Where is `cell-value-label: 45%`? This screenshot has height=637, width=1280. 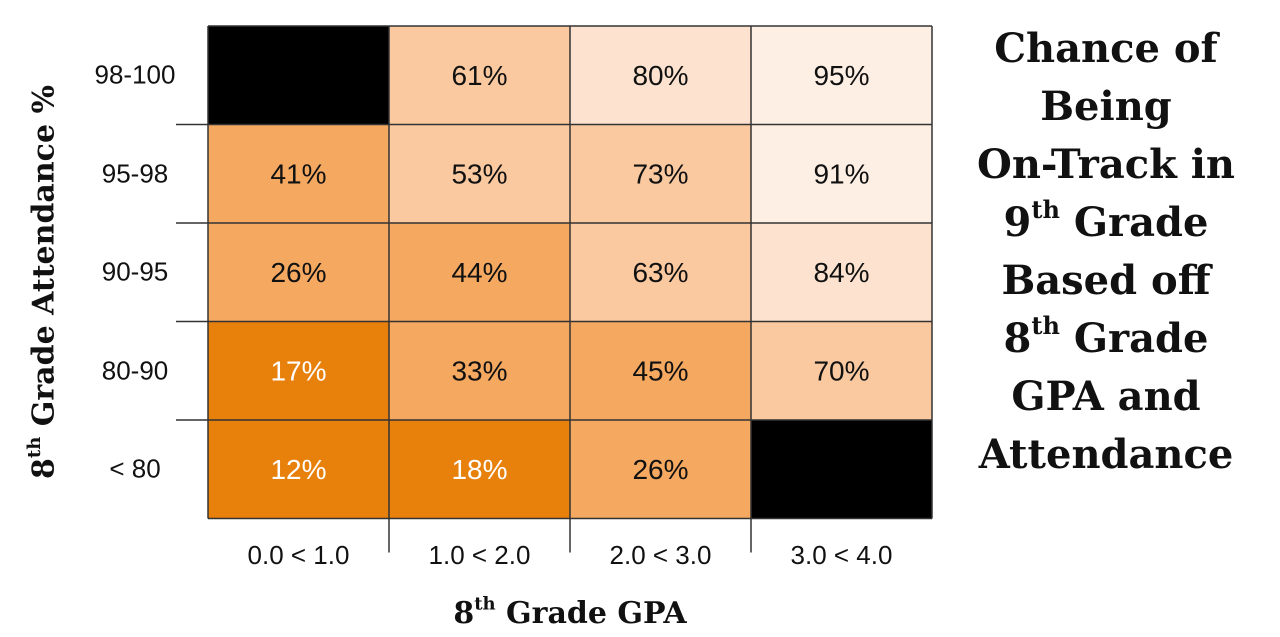
cell-value-label: 45% is located at coordinates (660, 370).